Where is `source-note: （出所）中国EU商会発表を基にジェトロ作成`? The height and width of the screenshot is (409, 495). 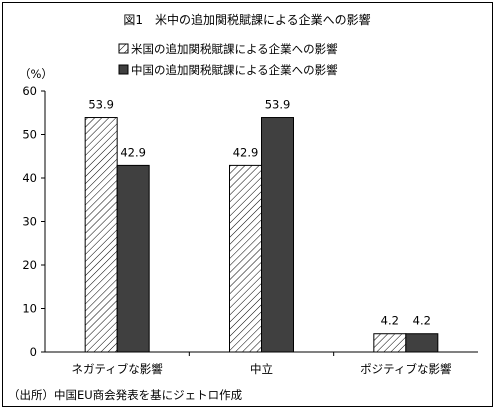 source-note: （出所）中国EU商会発表を基にジェトロ作成 is located at coordinates (125, 395).